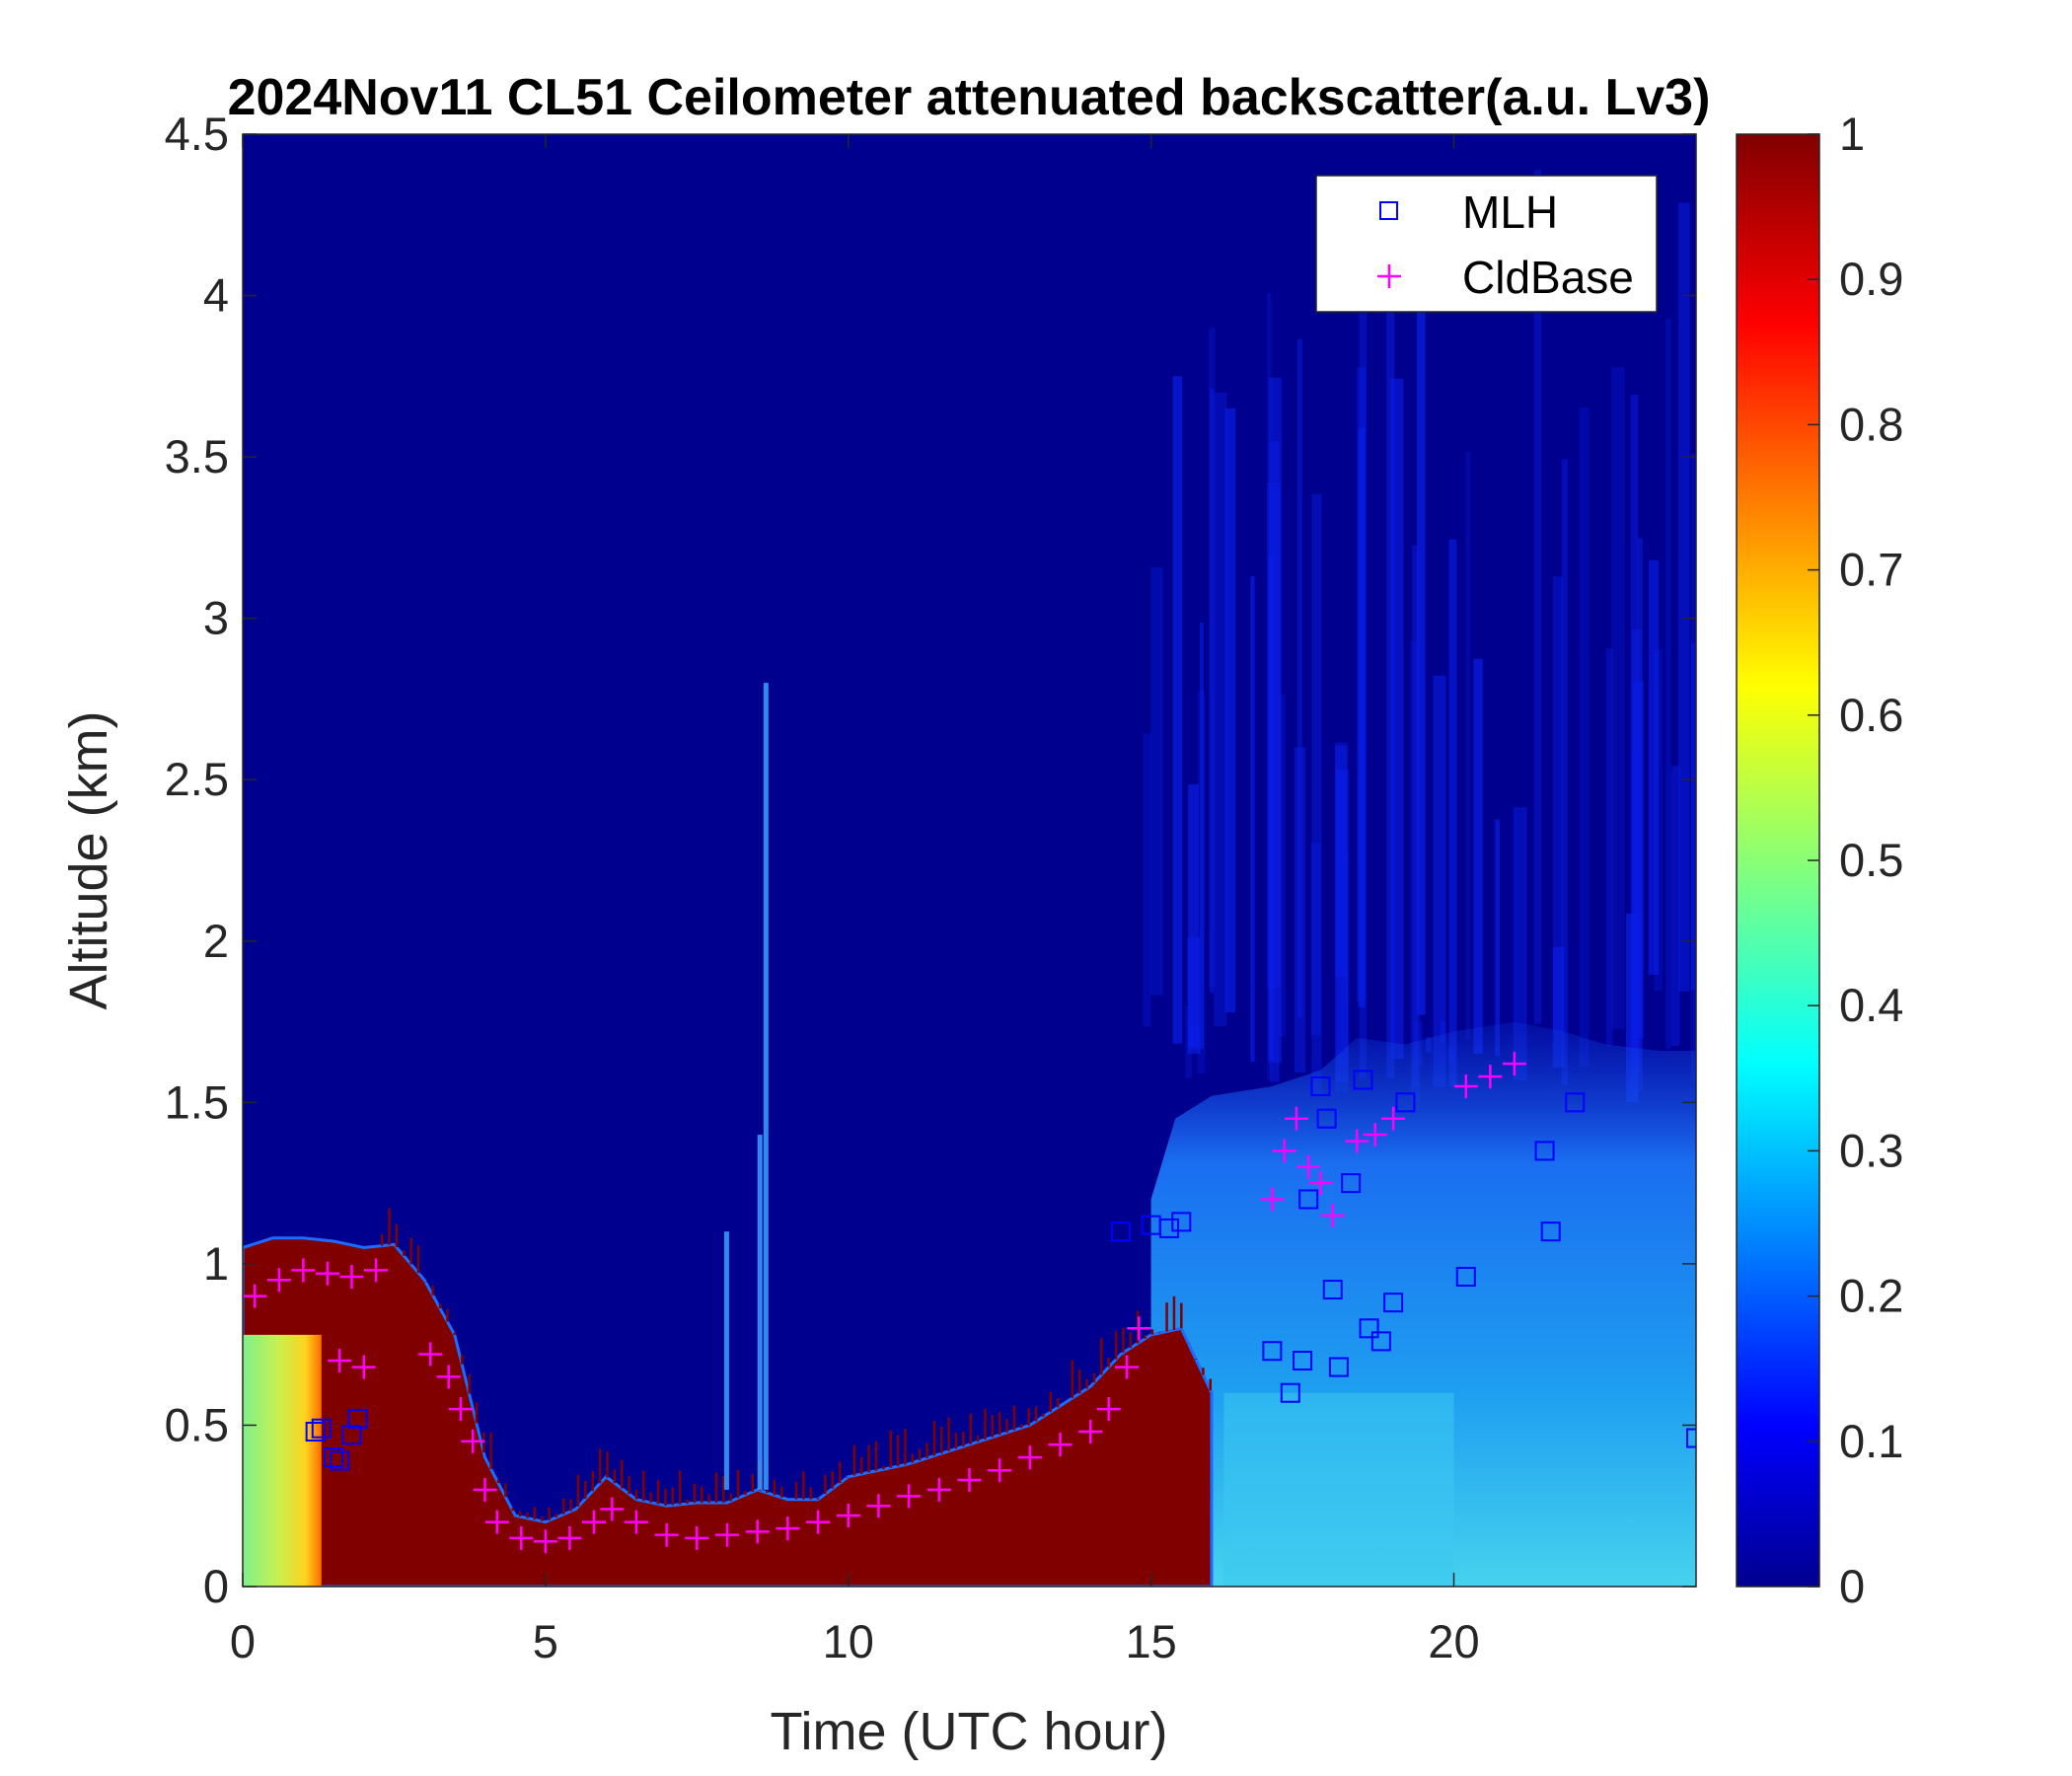 The image size is (2072, 1776). What do you see at coordinates (197, 779) in the screenshot?
I see `y-tick-label: 2.5` at bounding box center [197, 779].